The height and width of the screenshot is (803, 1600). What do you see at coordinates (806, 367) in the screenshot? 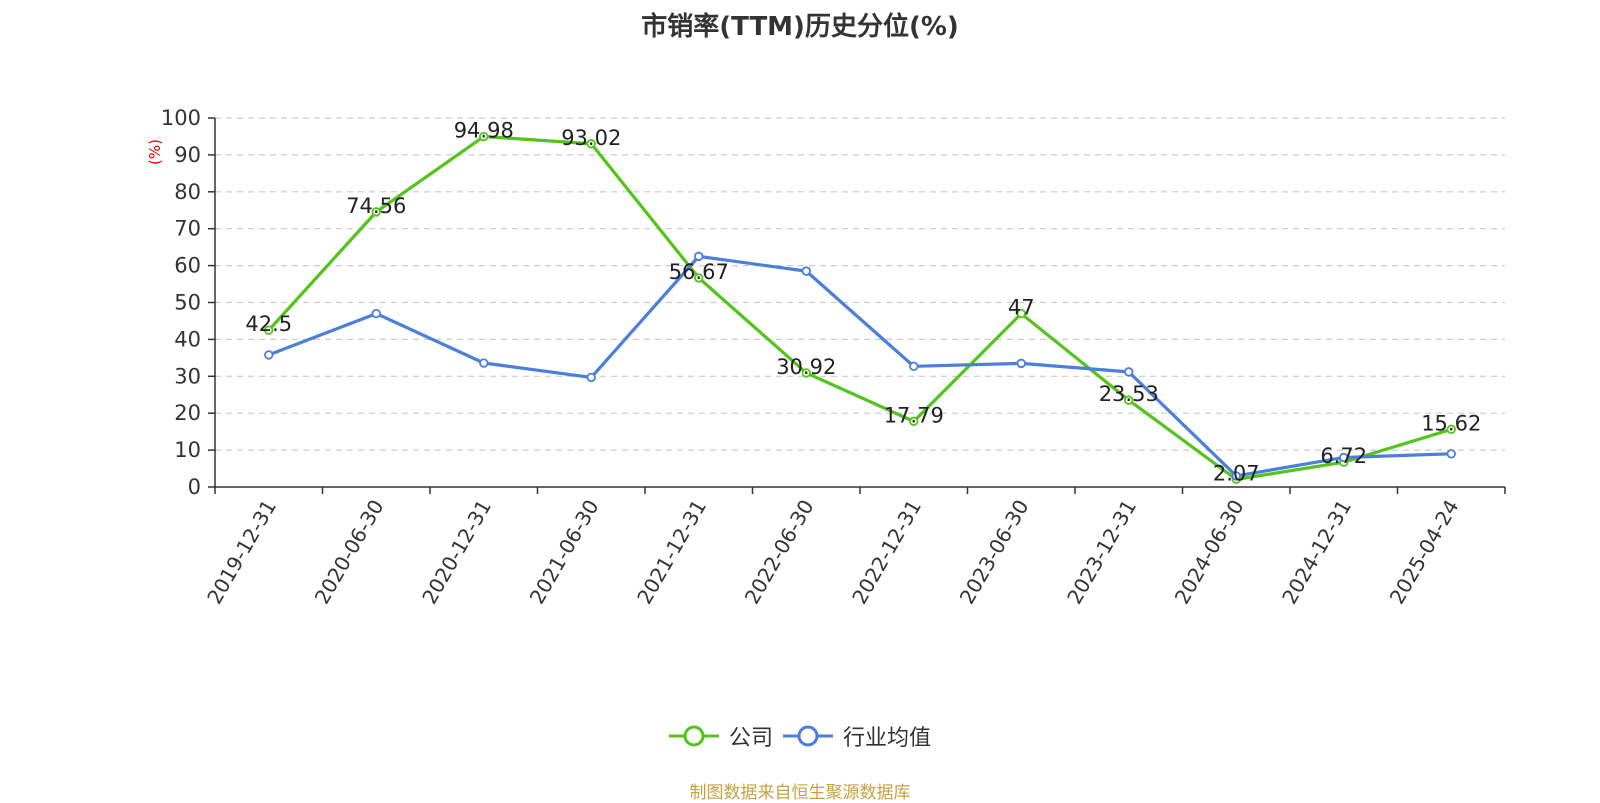
I see `data-label: 30.92` at bounding box center [806, 367].